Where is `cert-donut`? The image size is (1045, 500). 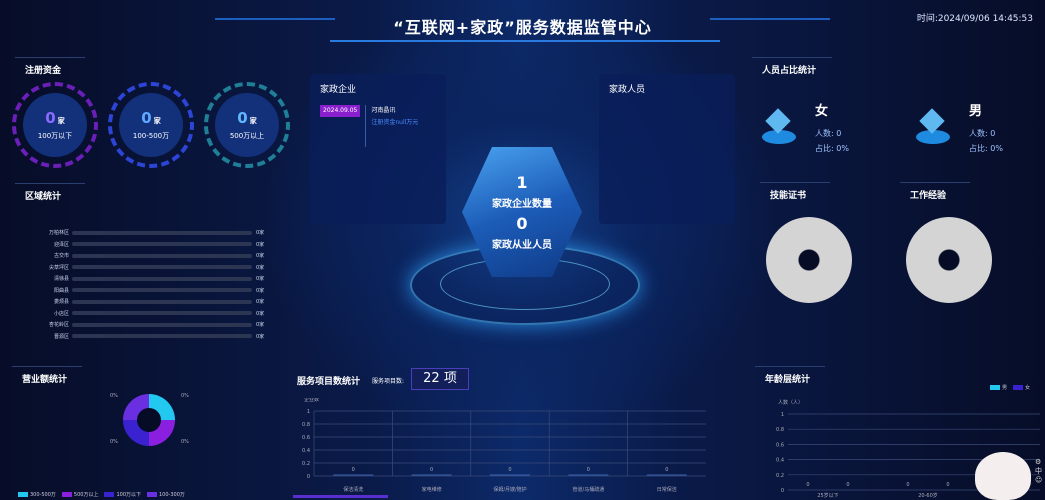
cert-donut is located at coordinates (809, 260).